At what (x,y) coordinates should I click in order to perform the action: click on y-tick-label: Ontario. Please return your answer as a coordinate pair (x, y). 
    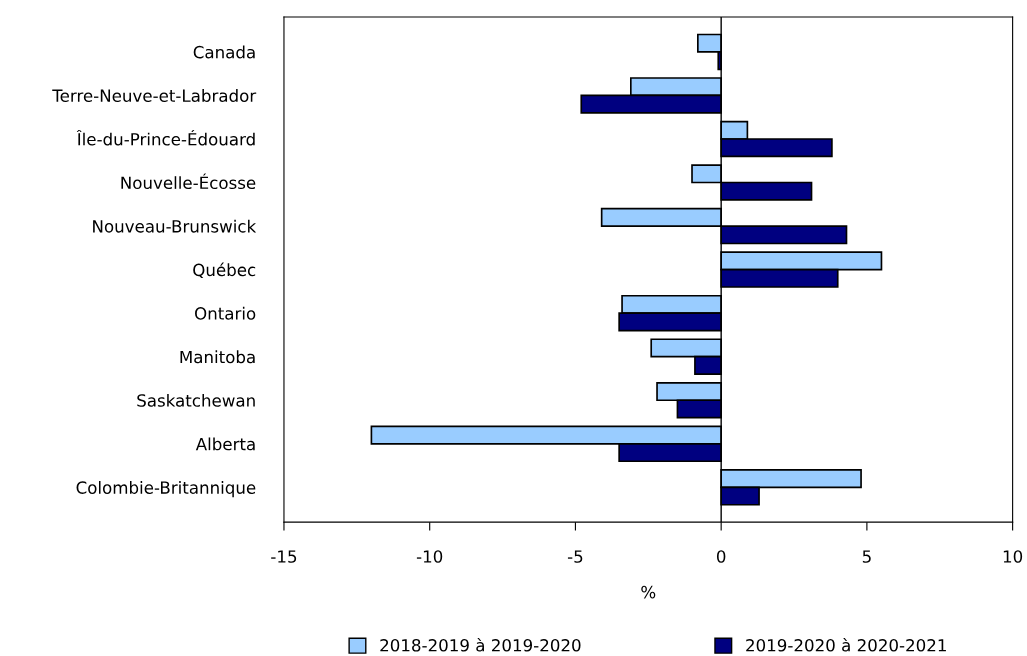
    Looking at the image, I should click on (225, 313).